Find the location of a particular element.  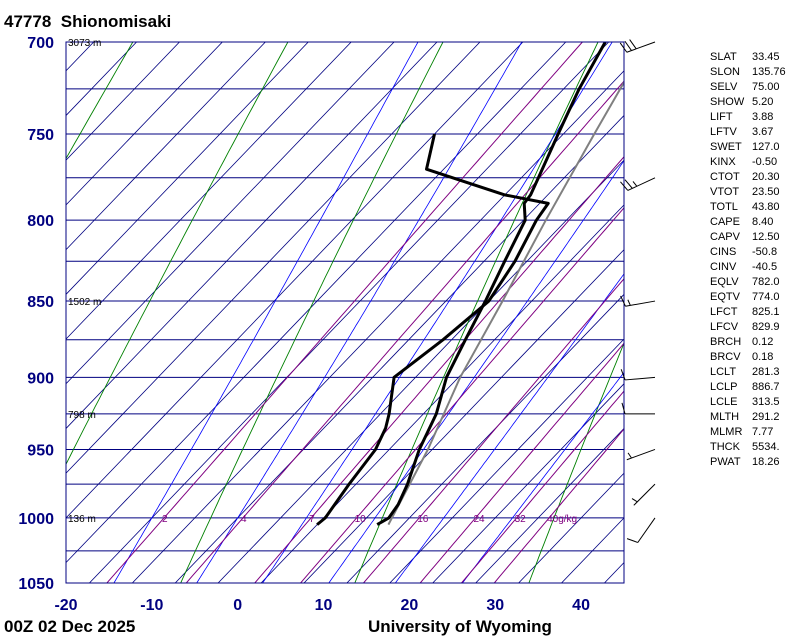

stat-value: 8.40 is located at coordinates (763, 222).